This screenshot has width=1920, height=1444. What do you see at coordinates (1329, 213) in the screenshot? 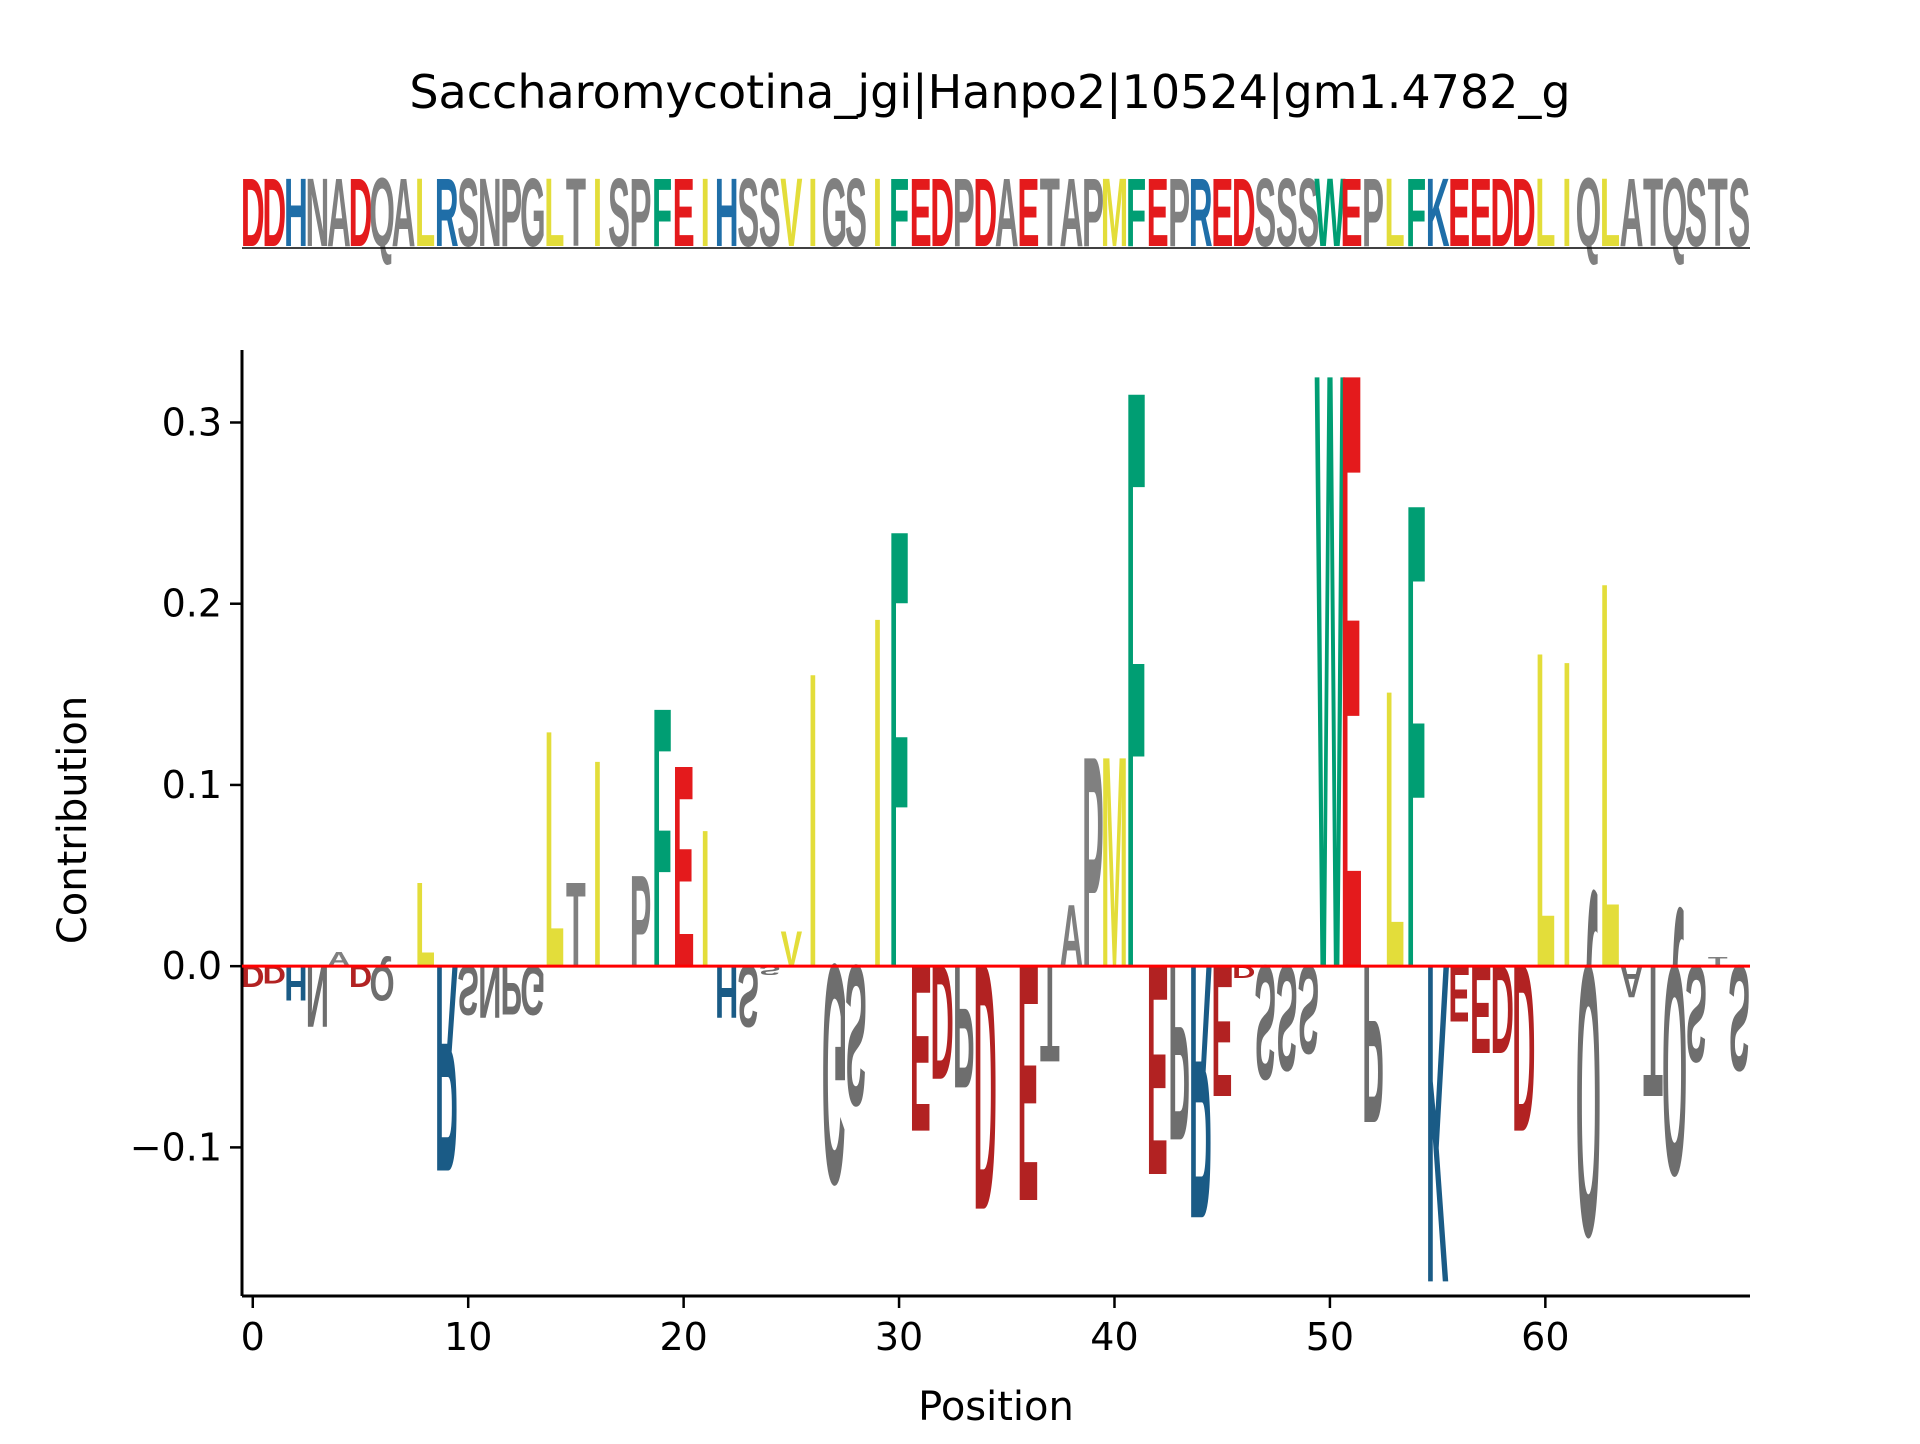
I see `sequence-letter: W` at bounding box center [1329, 213].